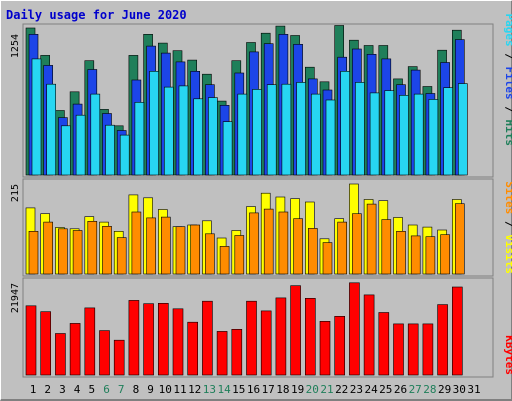 The height and width of the screenshot is (401, 512). Describe the element at coordinates (15, 298) in the screenshot. I see `panel3-ymax-label: 21947` at that location.